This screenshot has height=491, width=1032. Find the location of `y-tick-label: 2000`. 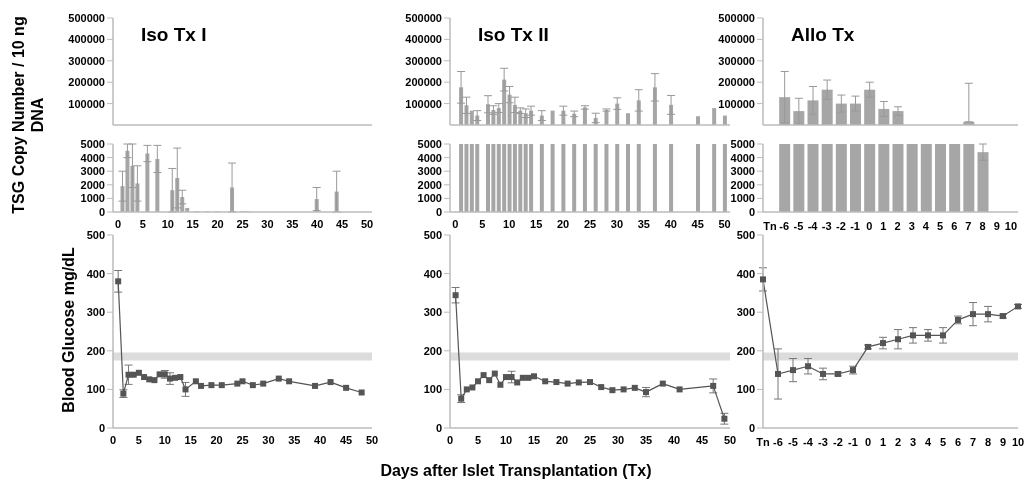

y-tick-label: 2000 is located at coordinates (92, 184).